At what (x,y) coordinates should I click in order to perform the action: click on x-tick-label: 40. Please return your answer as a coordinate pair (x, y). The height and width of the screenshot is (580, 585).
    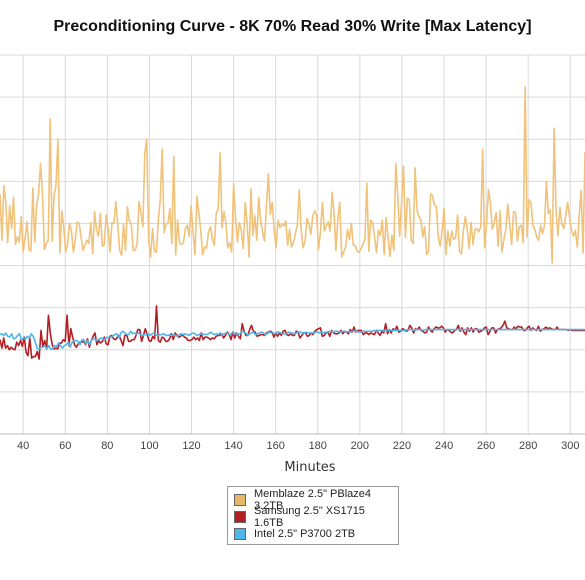
    Looking at the image, I should click on (23, 446).